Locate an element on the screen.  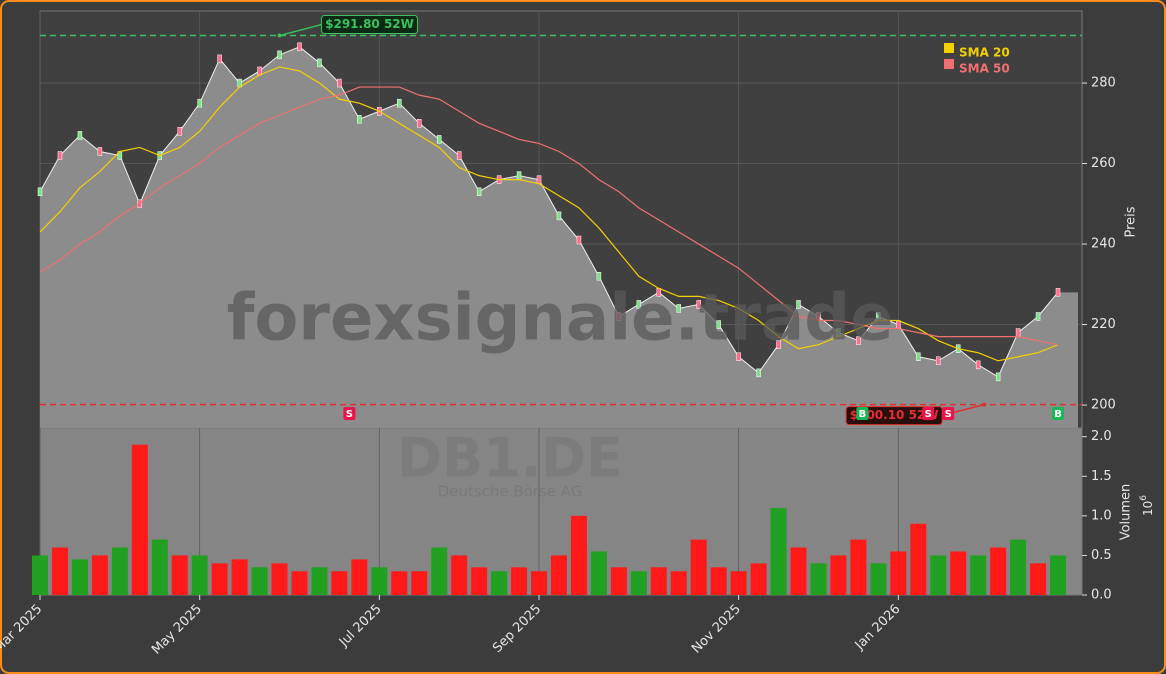
legend-label: SMA 20 is located at coordinates (984, 53).